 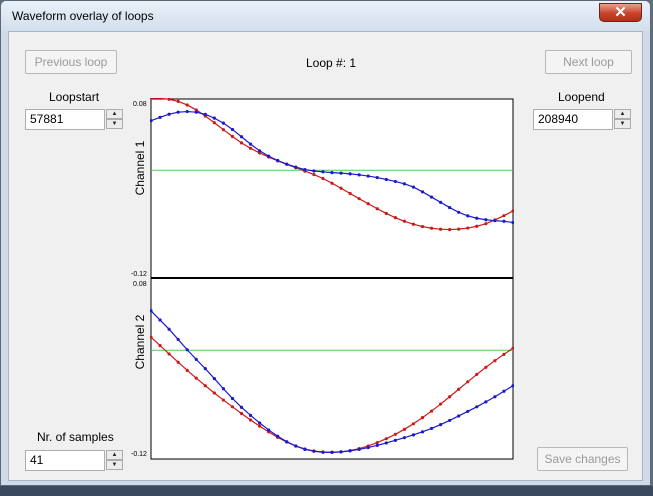 What do you see at coordinates (65, 119) in the screenshot?
I see `loopstart-input: 57881` at bounding box center [65, 119].